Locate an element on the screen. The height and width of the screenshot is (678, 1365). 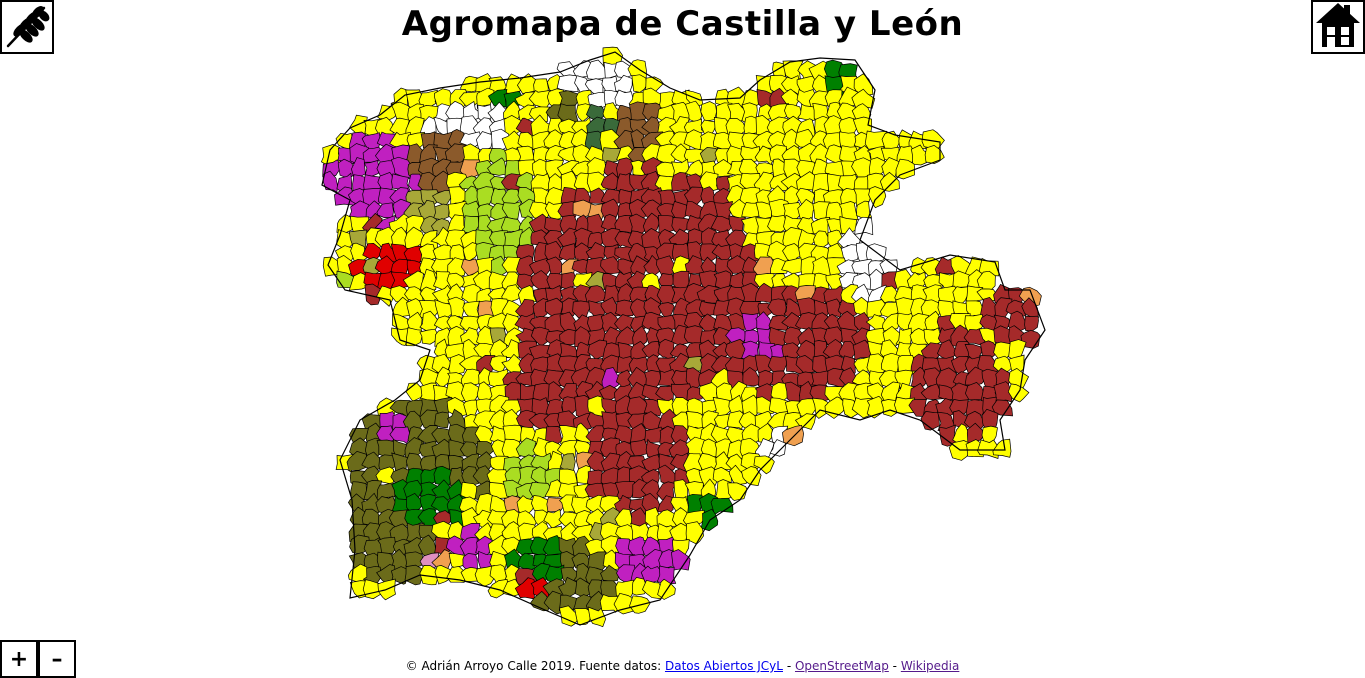
link-openstreetmap: OpenStreetMap is located at coordinates (841, 666).